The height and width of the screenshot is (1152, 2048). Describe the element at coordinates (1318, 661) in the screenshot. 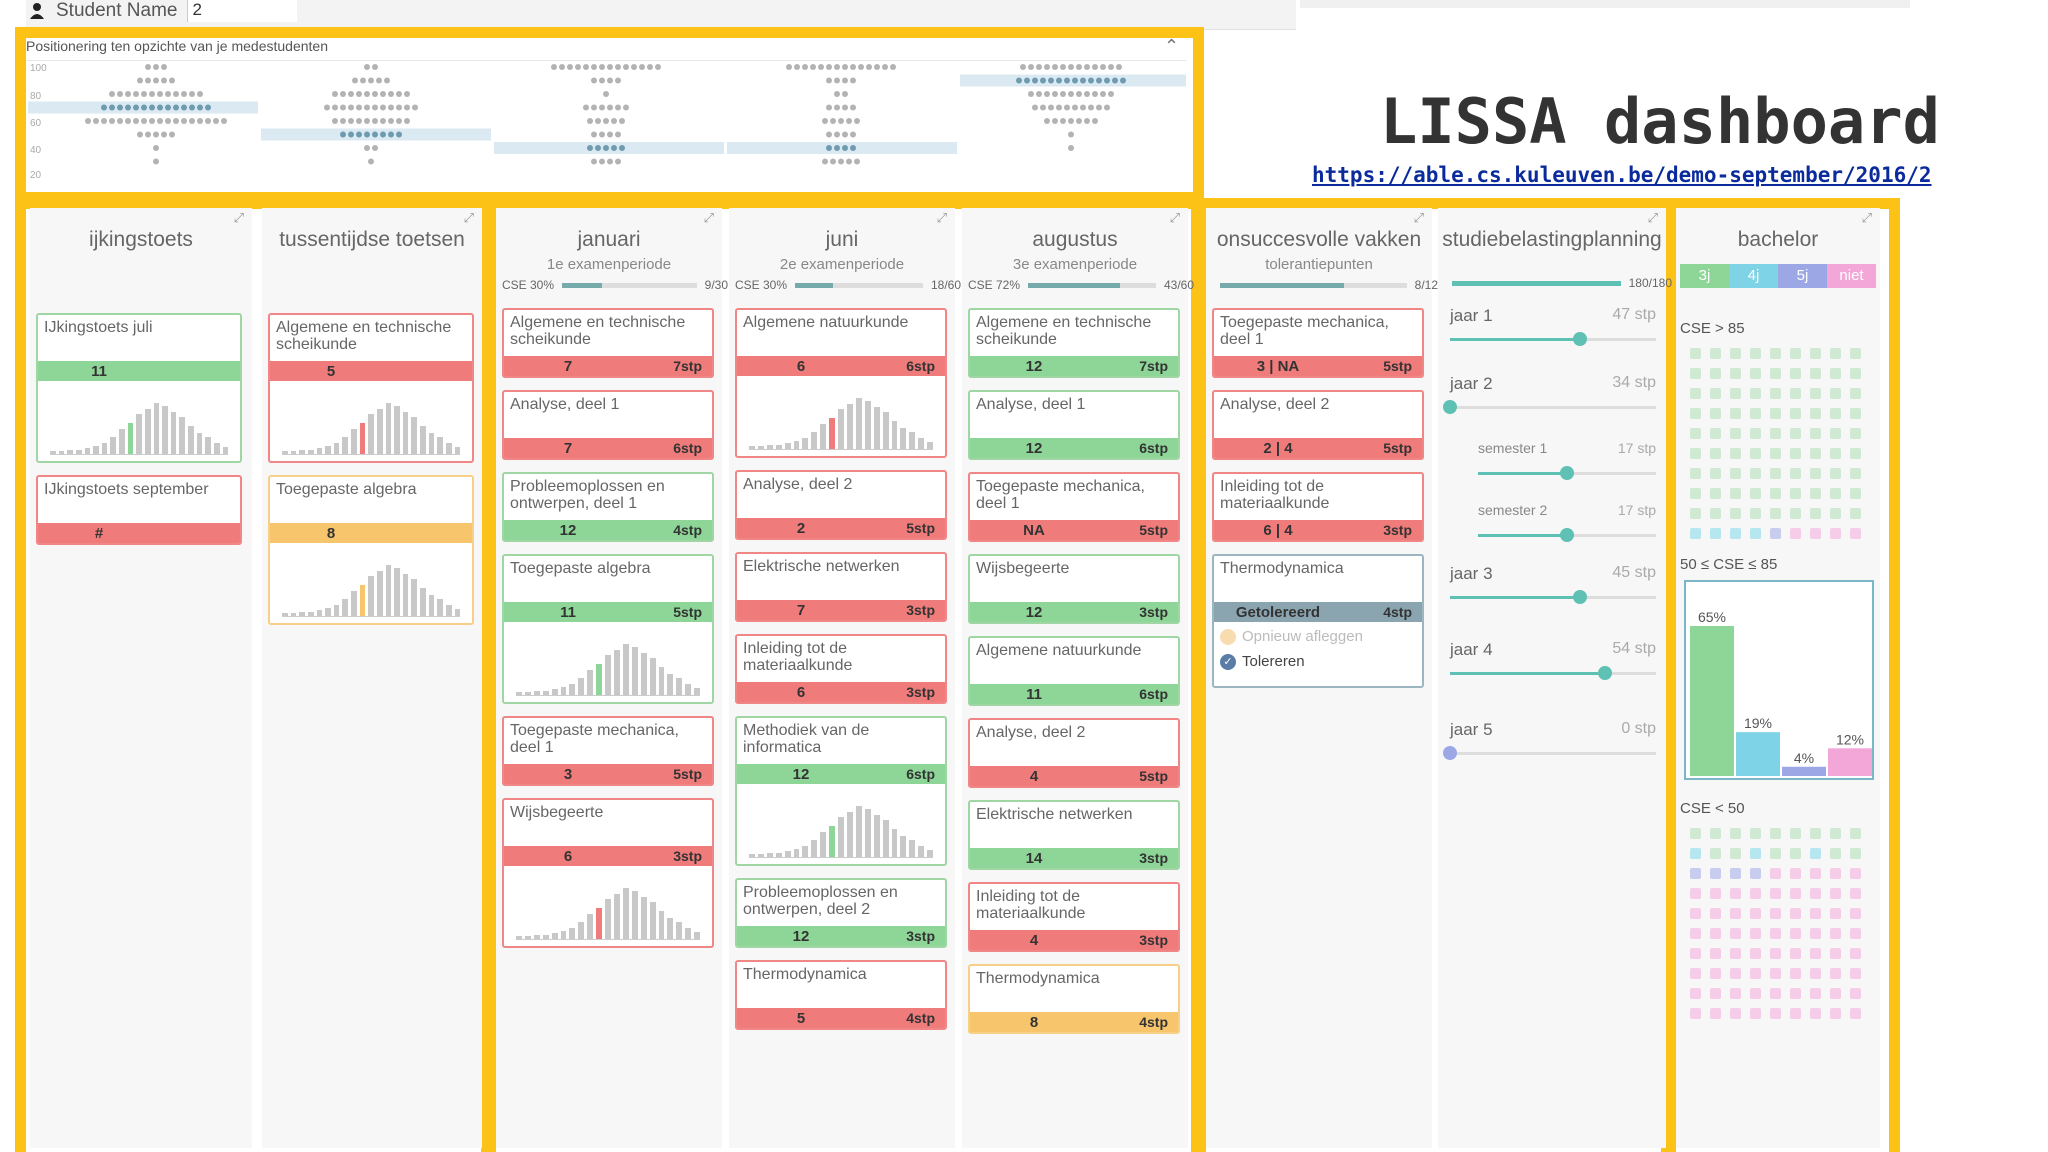

I see `option-tolerate: ✓ Tolereren` at that location.